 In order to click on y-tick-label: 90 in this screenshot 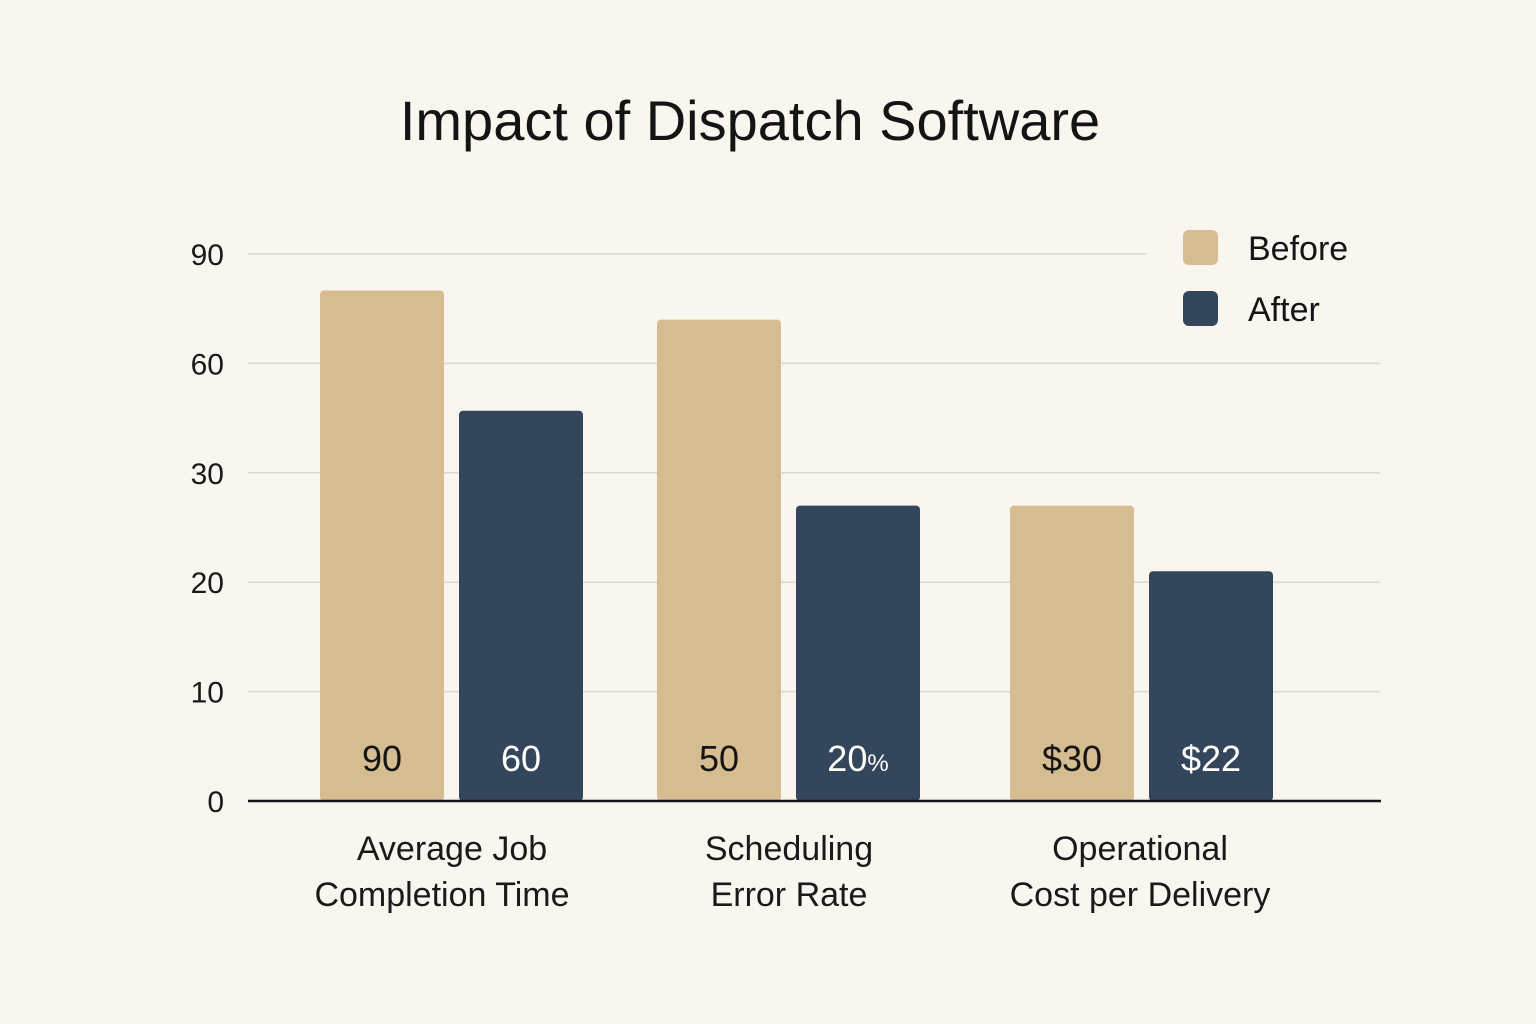, I will do `click(207, 255)`.